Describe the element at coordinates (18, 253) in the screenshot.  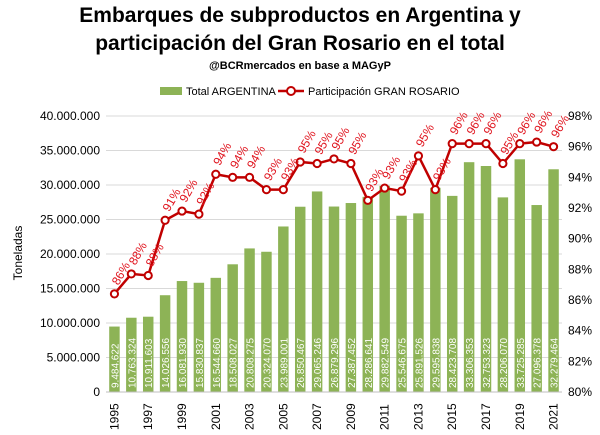
I see `y-axis-title: Toneladas` at that location.